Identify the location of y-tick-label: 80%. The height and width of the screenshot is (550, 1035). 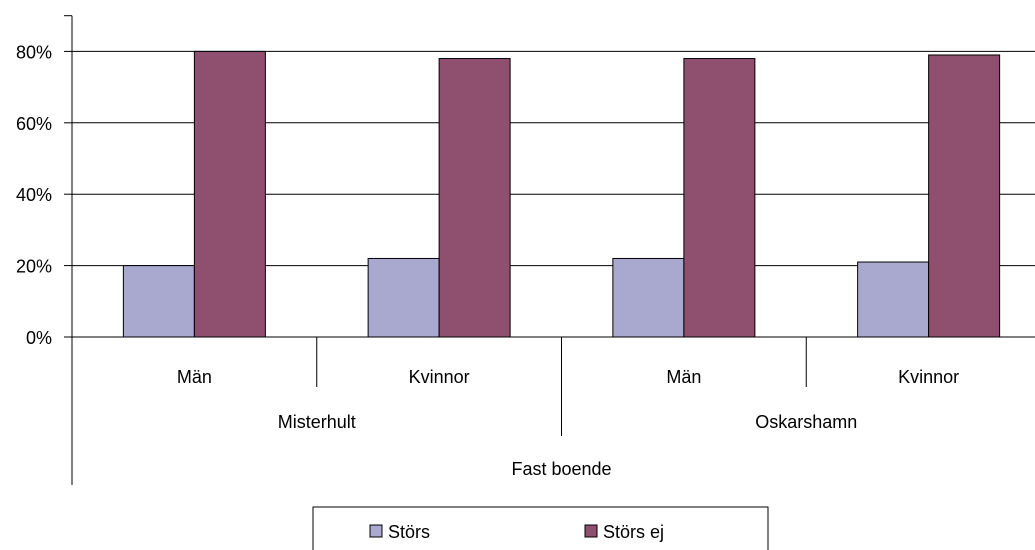
(34, 52).